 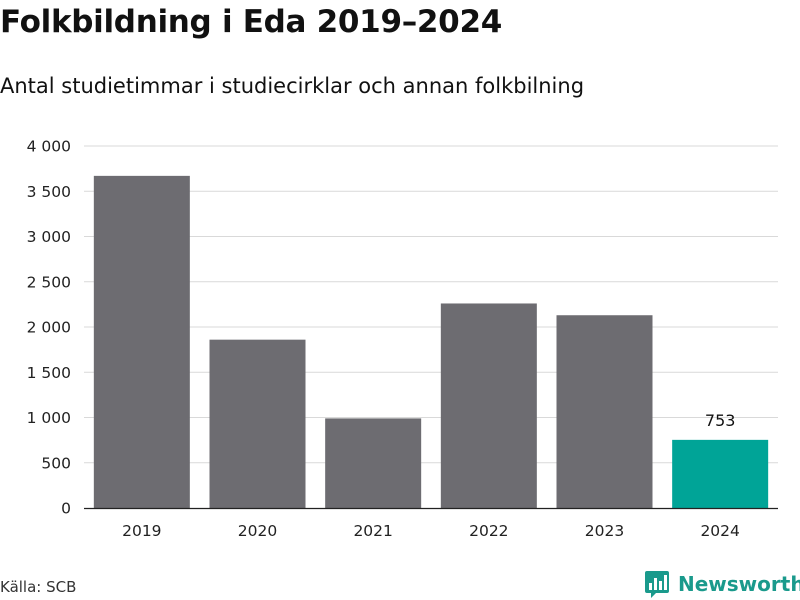 I want to click on x-tick-label: 2020, so click(x=257, y=531).